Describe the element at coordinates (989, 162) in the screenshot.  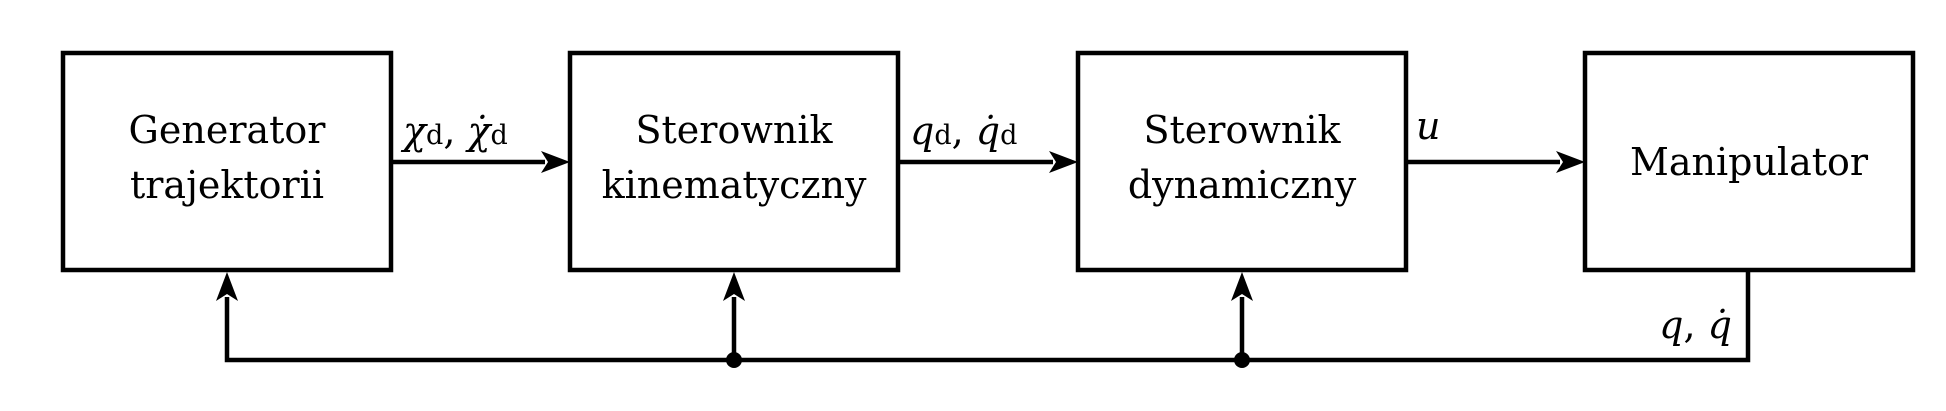
I see `arrow-kinematic-to-dynamic` at that location.